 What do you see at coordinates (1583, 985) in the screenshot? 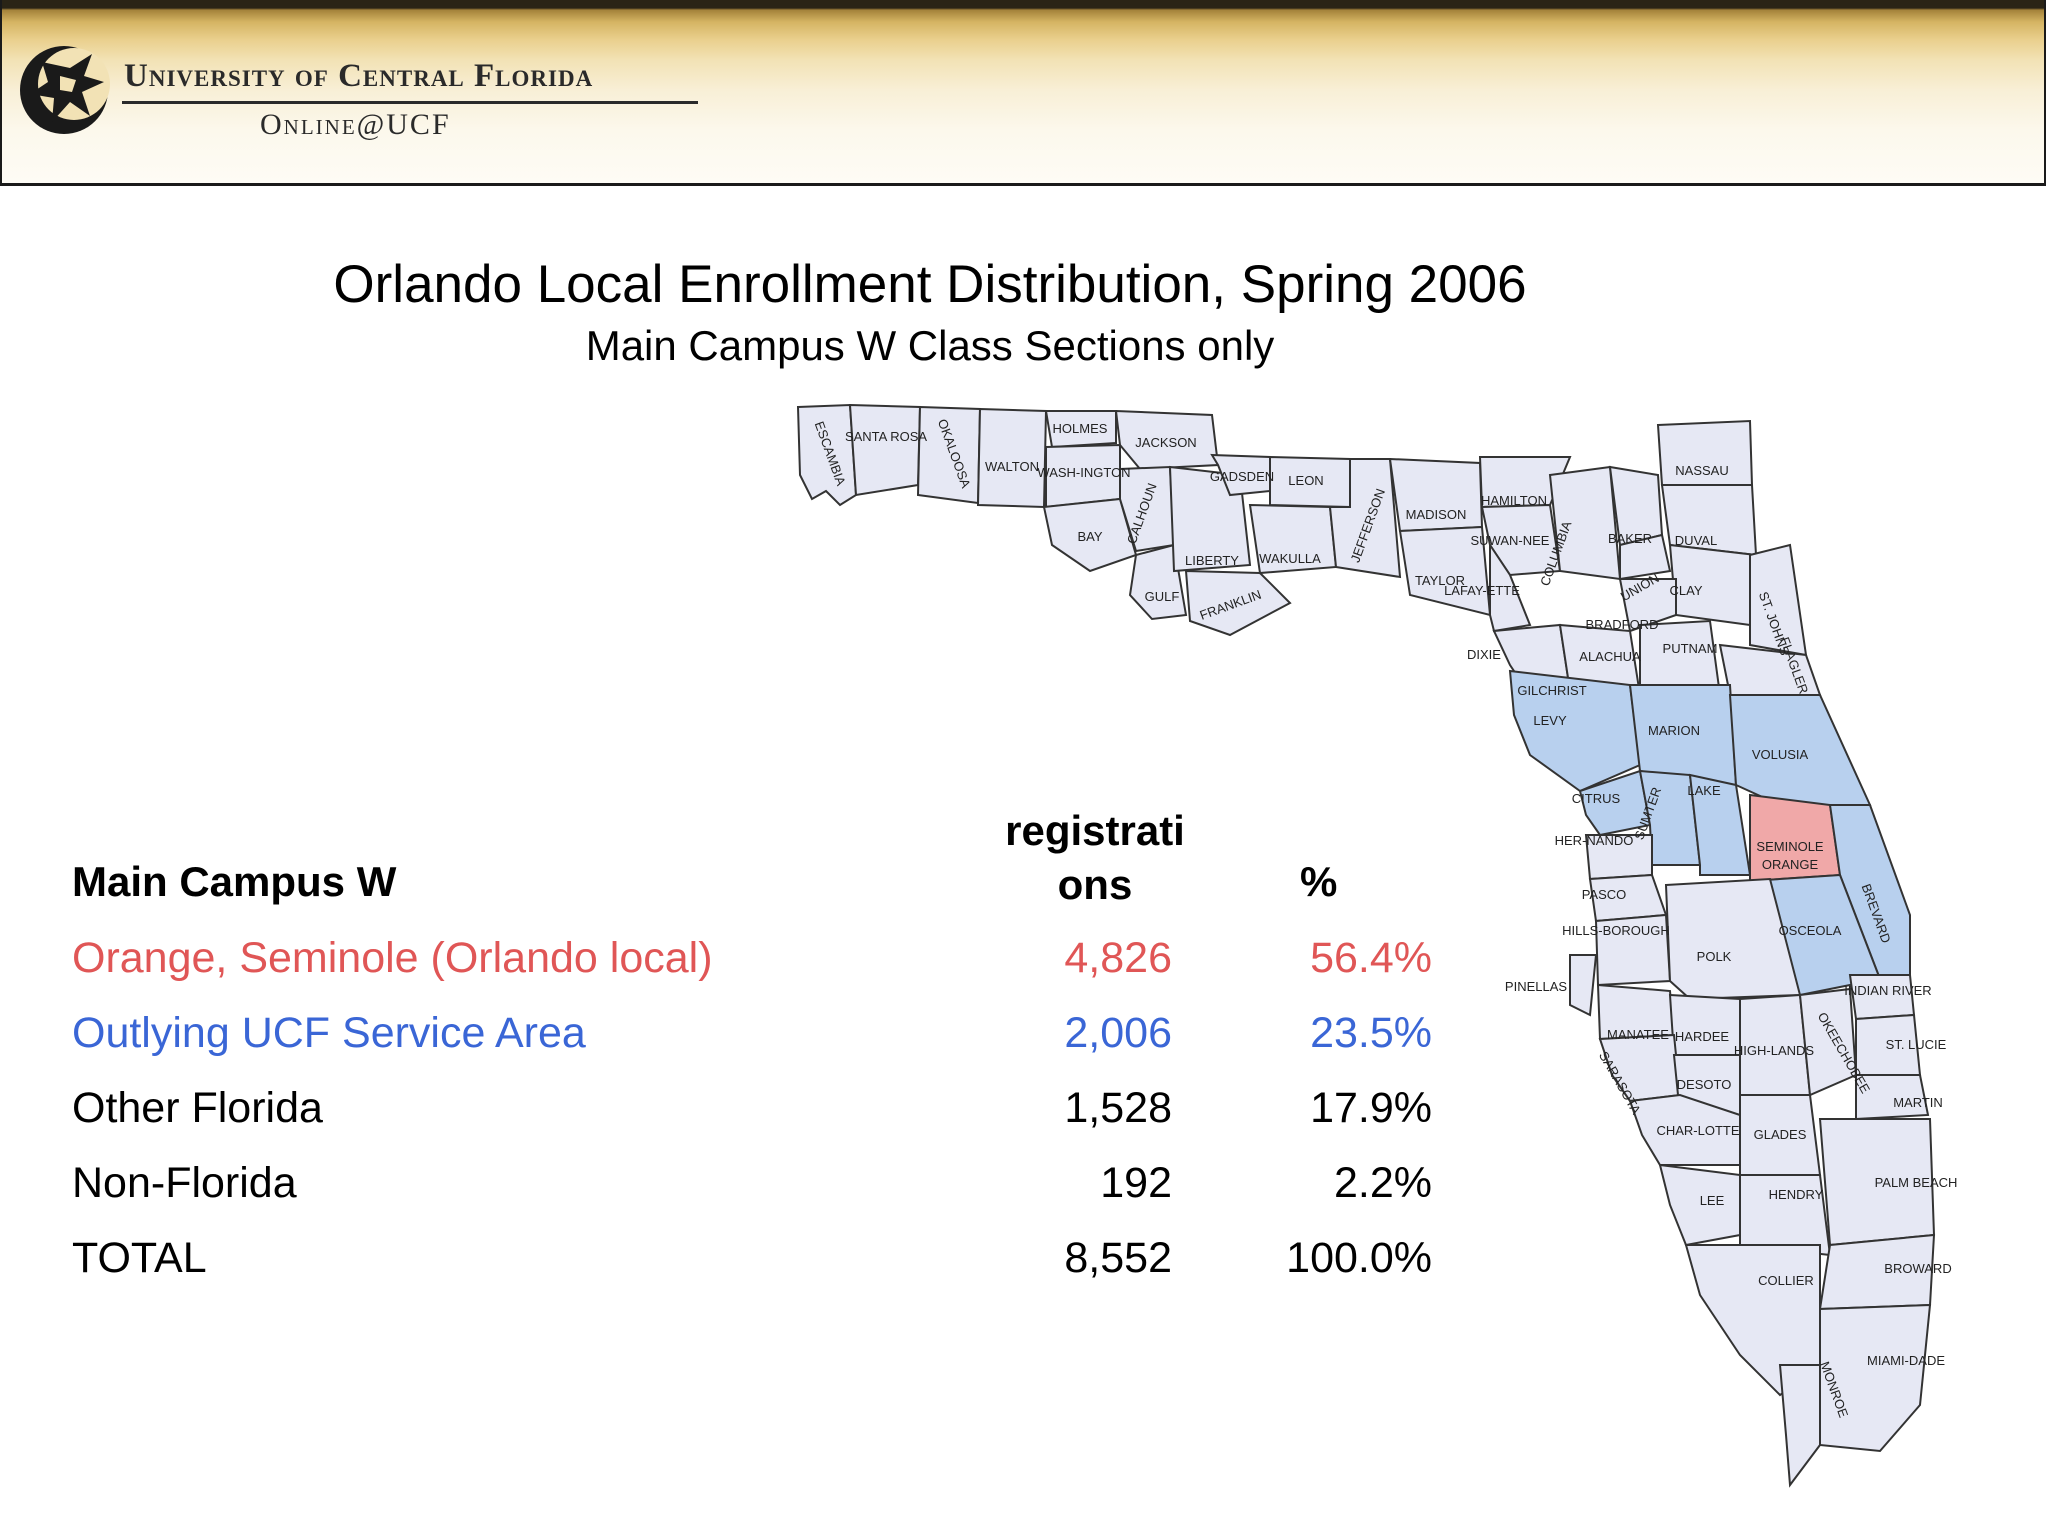
I see `county-pinellas` at bounding box center [1583, 985].